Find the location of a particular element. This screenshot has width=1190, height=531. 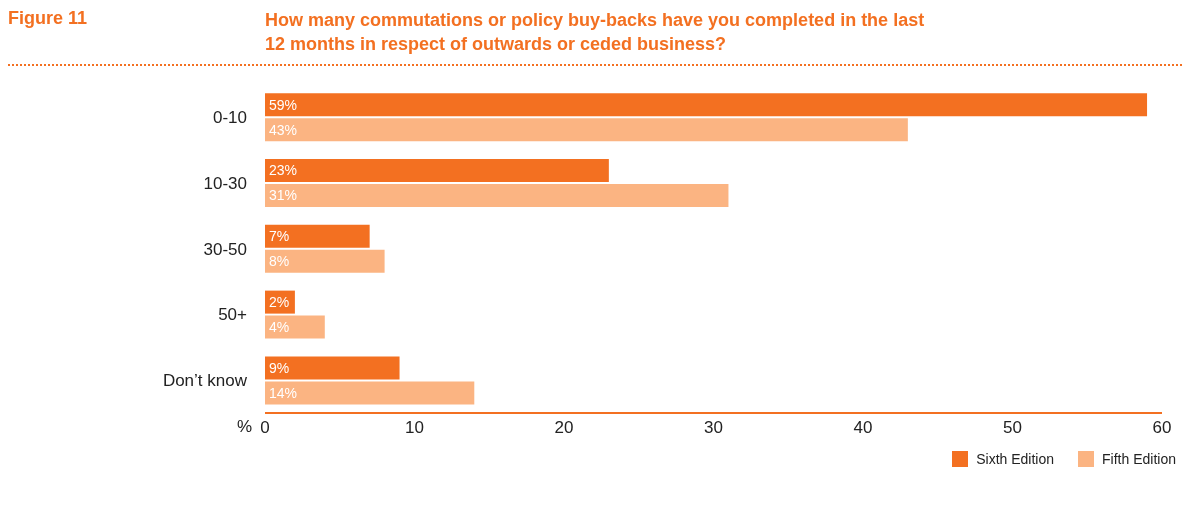

legend-label: Sixth Edition is located at coordinates (1015, 459).